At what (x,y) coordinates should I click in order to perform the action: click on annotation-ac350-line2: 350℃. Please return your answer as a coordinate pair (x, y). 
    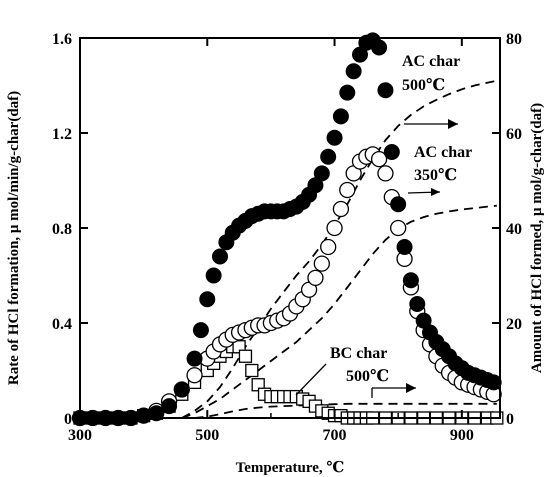
    Looking at the image, I should click on (435, 175).